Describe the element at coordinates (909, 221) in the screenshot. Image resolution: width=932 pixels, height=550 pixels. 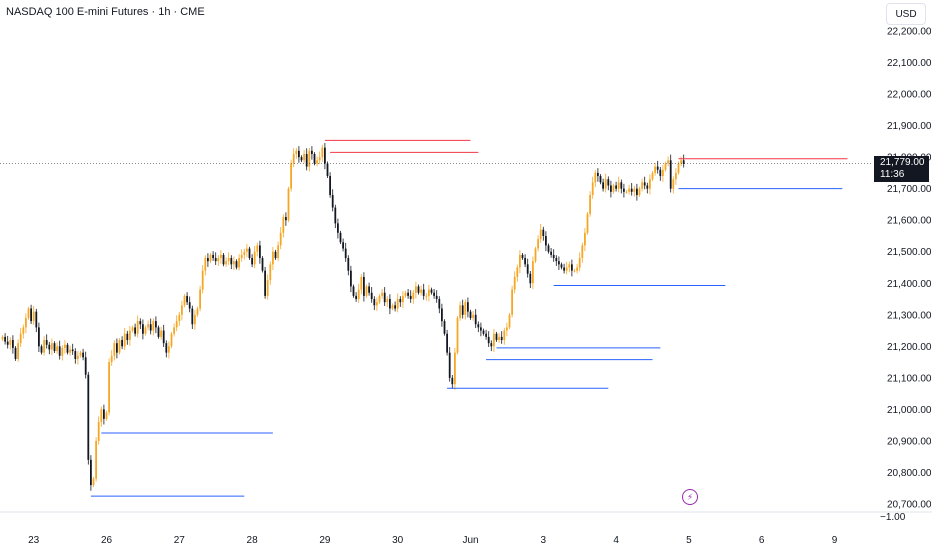
I see `price-tick-label: 21,600.00` at that location.